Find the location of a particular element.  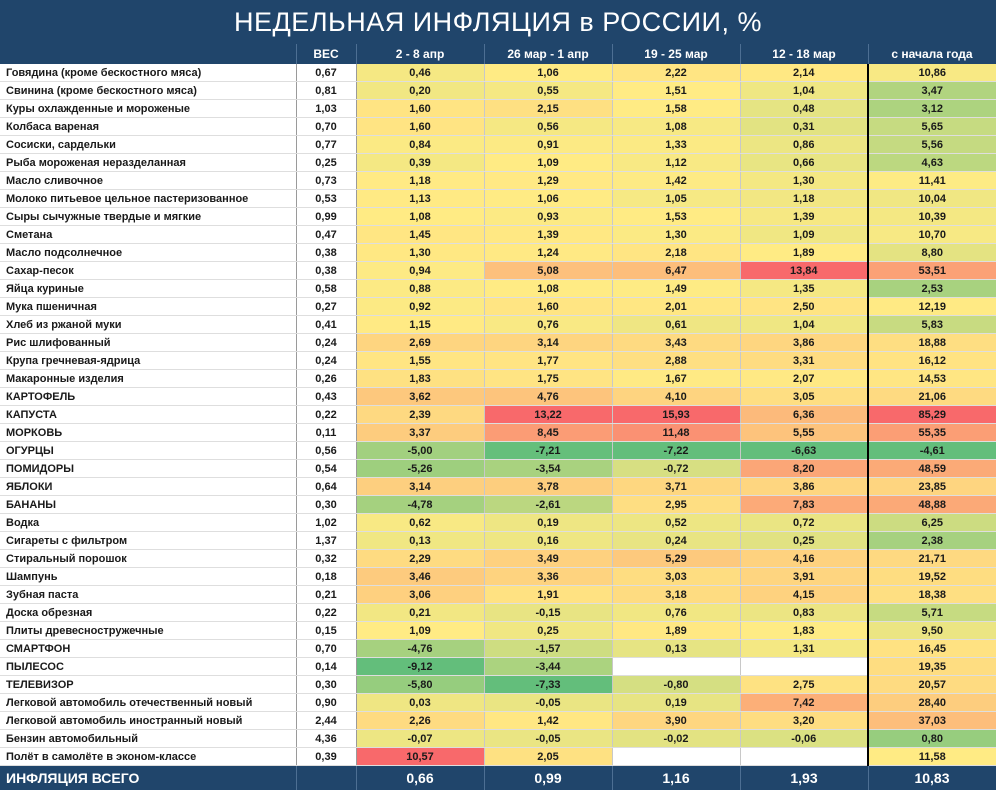

item-name: СМАРТФОН is located at coordinates (148, 648).